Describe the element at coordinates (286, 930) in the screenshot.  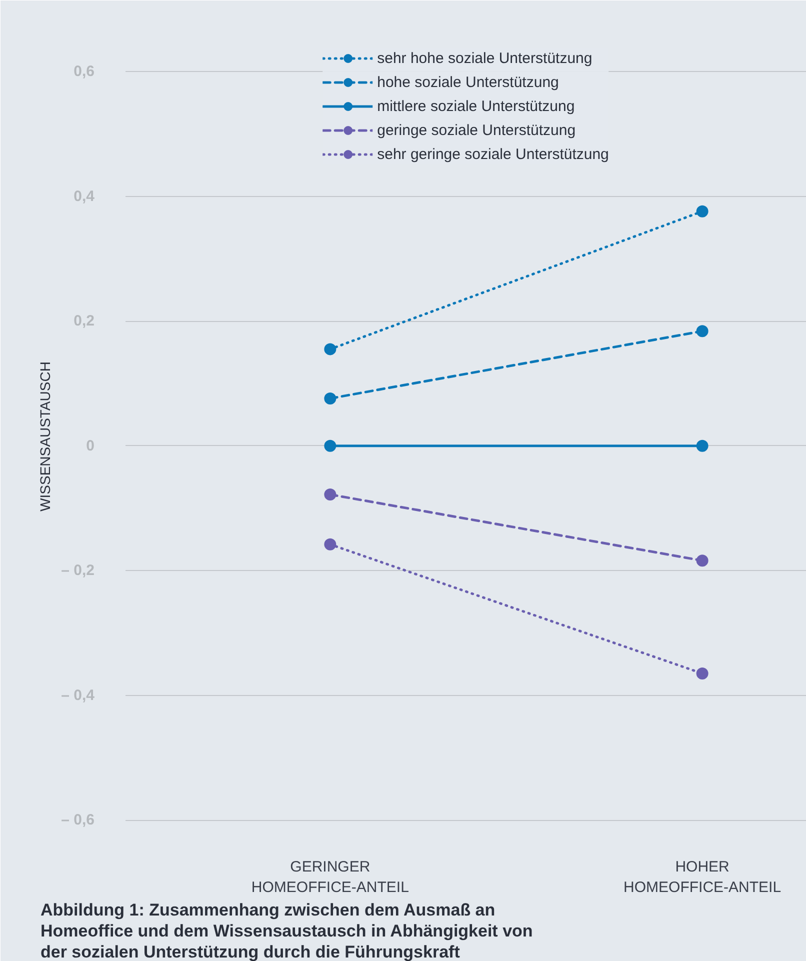
I see `text: Abbildung 1: Zusammenhang zwischen dem Ausmaß an Homeoffice und dem Wissensaustausch in Abhängigkeit von der sozialen Unterstützung durch die Führungskraft` at that location.